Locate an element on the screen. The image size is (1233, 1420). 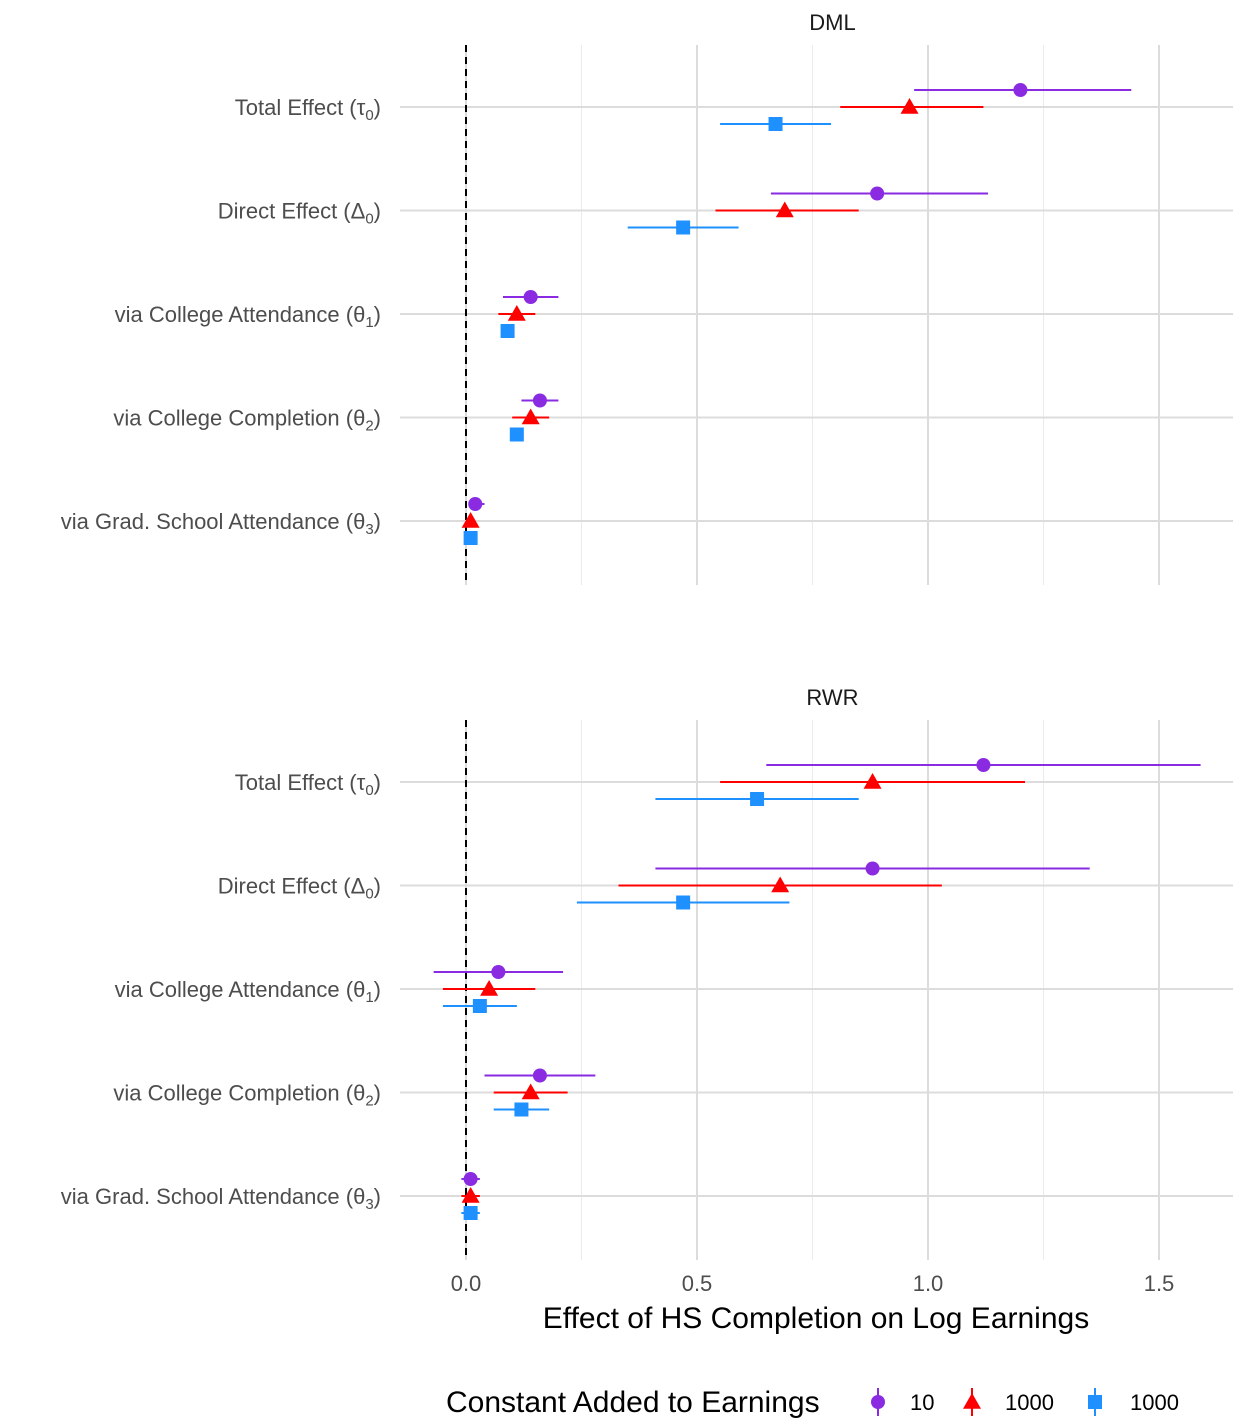
legend-title: Constant Added to Earnings is located at coordinates (633, 1402).